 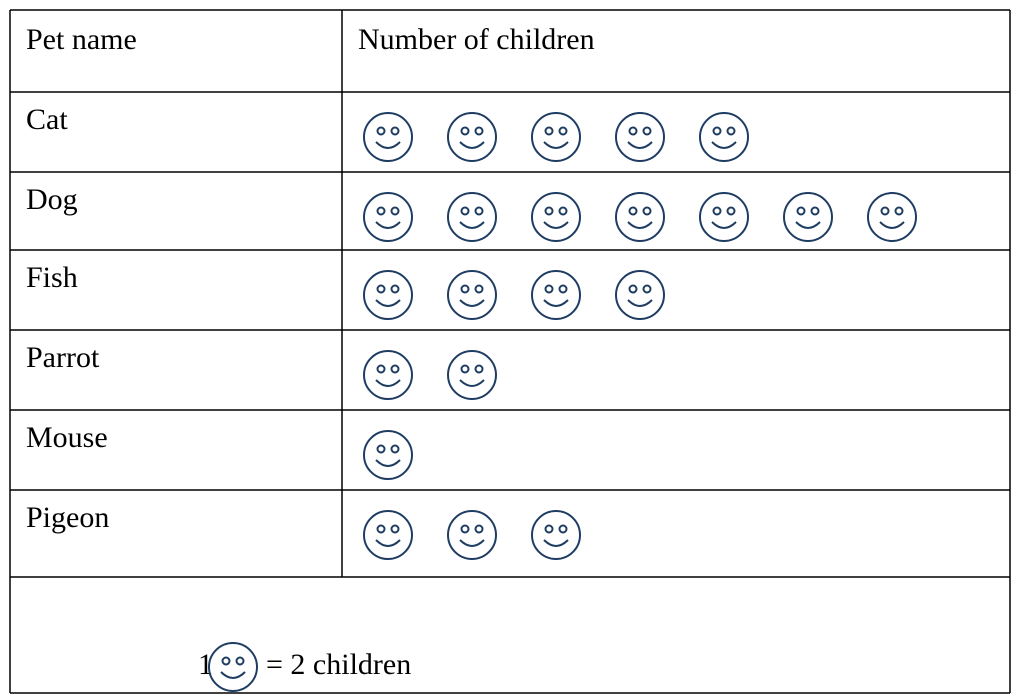 What do you see at coordinates (67, 437) in the screenshot?
I see `pet-name: Mouse` at bounding box center [67, 437].